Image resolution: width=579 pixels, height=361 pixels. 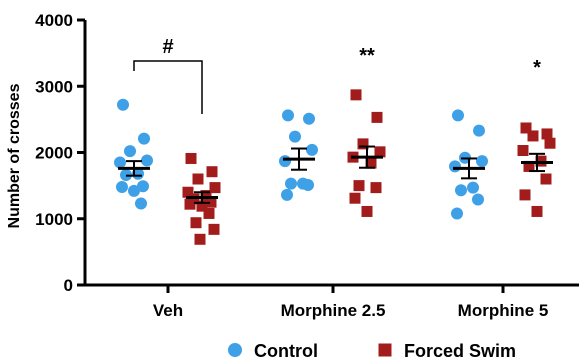 What do you see at coordinates (54, 86) in the screenshot?
I see `y-tick-label: 3000` at bounding box center [54, 86].